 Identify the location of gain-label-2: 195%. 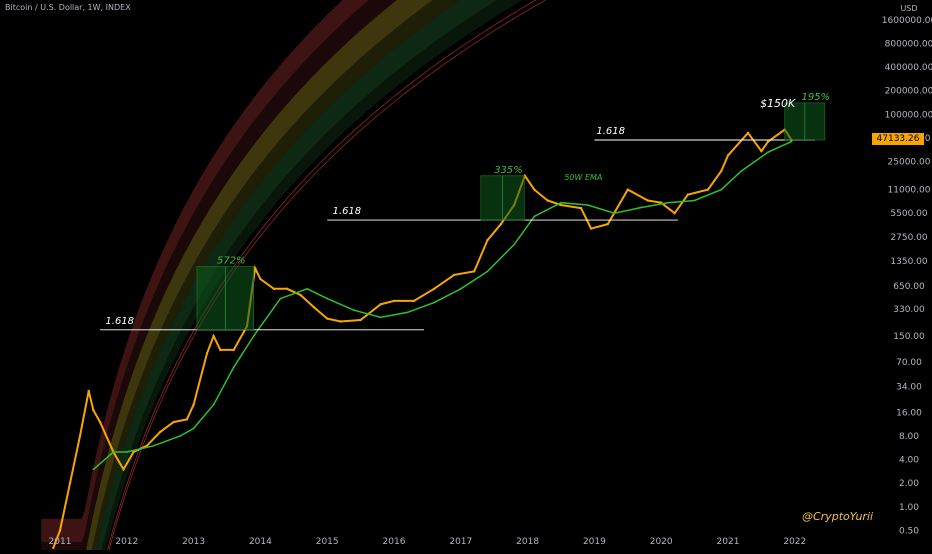
(815, 97).